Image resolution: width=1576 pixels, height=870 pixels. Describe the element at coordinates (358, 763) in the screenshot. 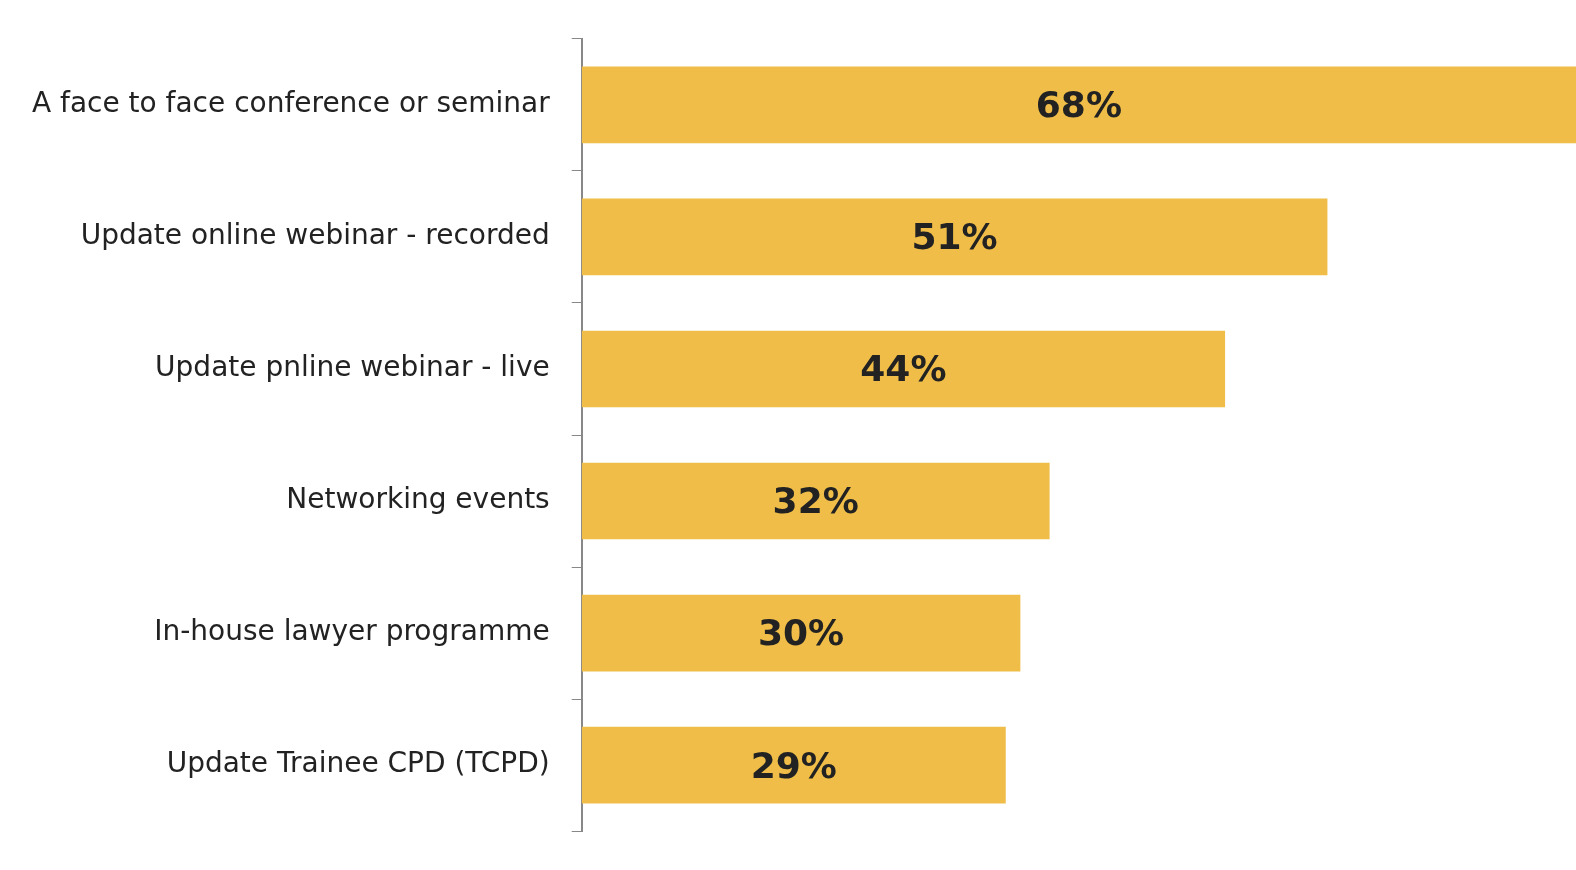

I see `y-tick-label: Update Trainee CPD (TCPD)` at that location.